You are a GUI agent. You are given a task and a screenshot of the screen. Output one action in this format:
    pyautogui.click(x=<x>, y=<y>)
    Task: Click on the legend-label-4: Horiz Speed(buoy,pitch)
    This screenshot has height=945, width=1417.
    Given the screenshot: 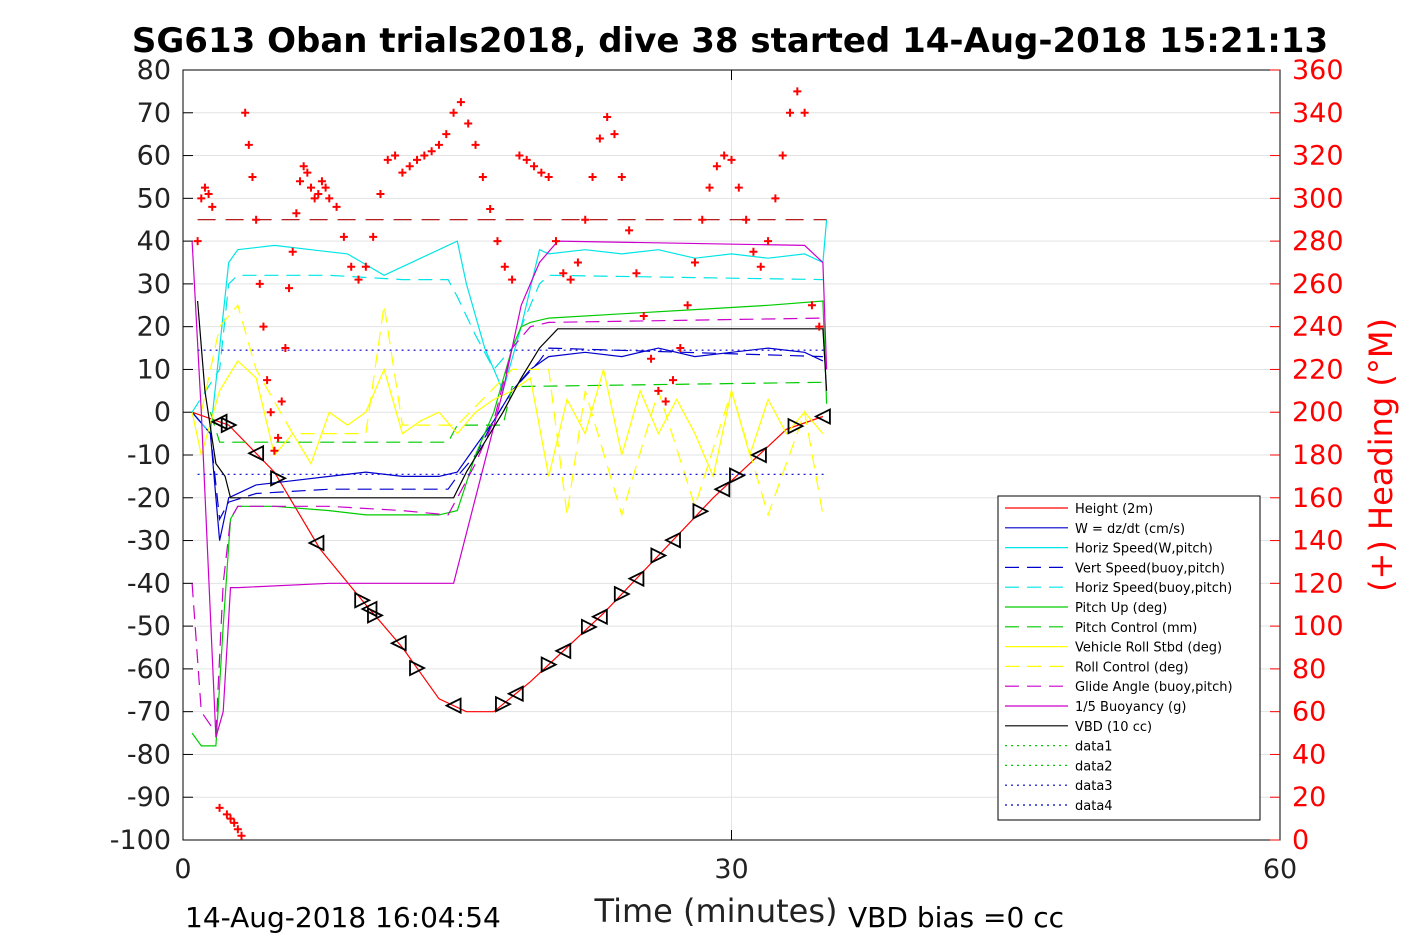 What is the action you would take?
    pyautogui.click(x=1153, y=588)
    